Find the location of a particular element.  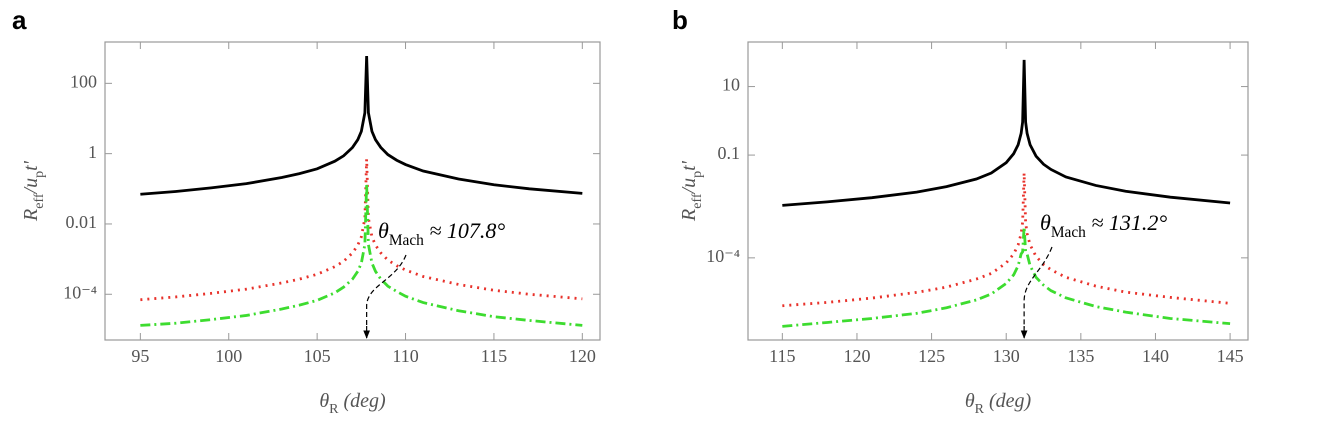

text-part: ≈ 107.8° is located at coordinates (465, 230).